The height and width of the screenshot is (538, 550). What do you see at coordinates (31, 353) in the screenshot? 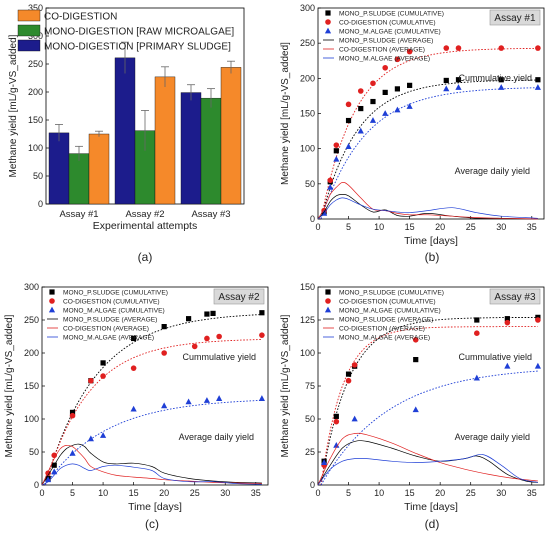
I see `panel-c-y-tick-label: 200` at bounding box center [31, 353].